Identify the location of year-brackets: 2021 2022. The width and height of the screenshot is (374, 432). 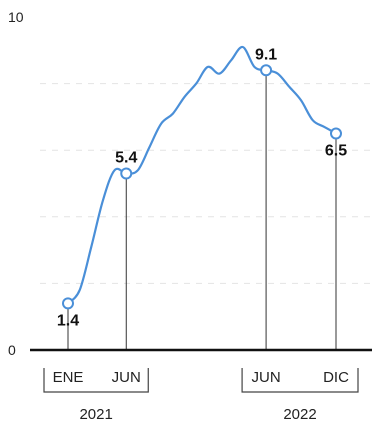
(201, 395).